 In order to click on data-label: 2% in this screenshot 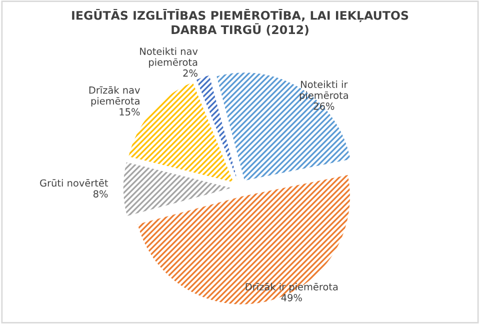, I will do `click(190, 73)`.